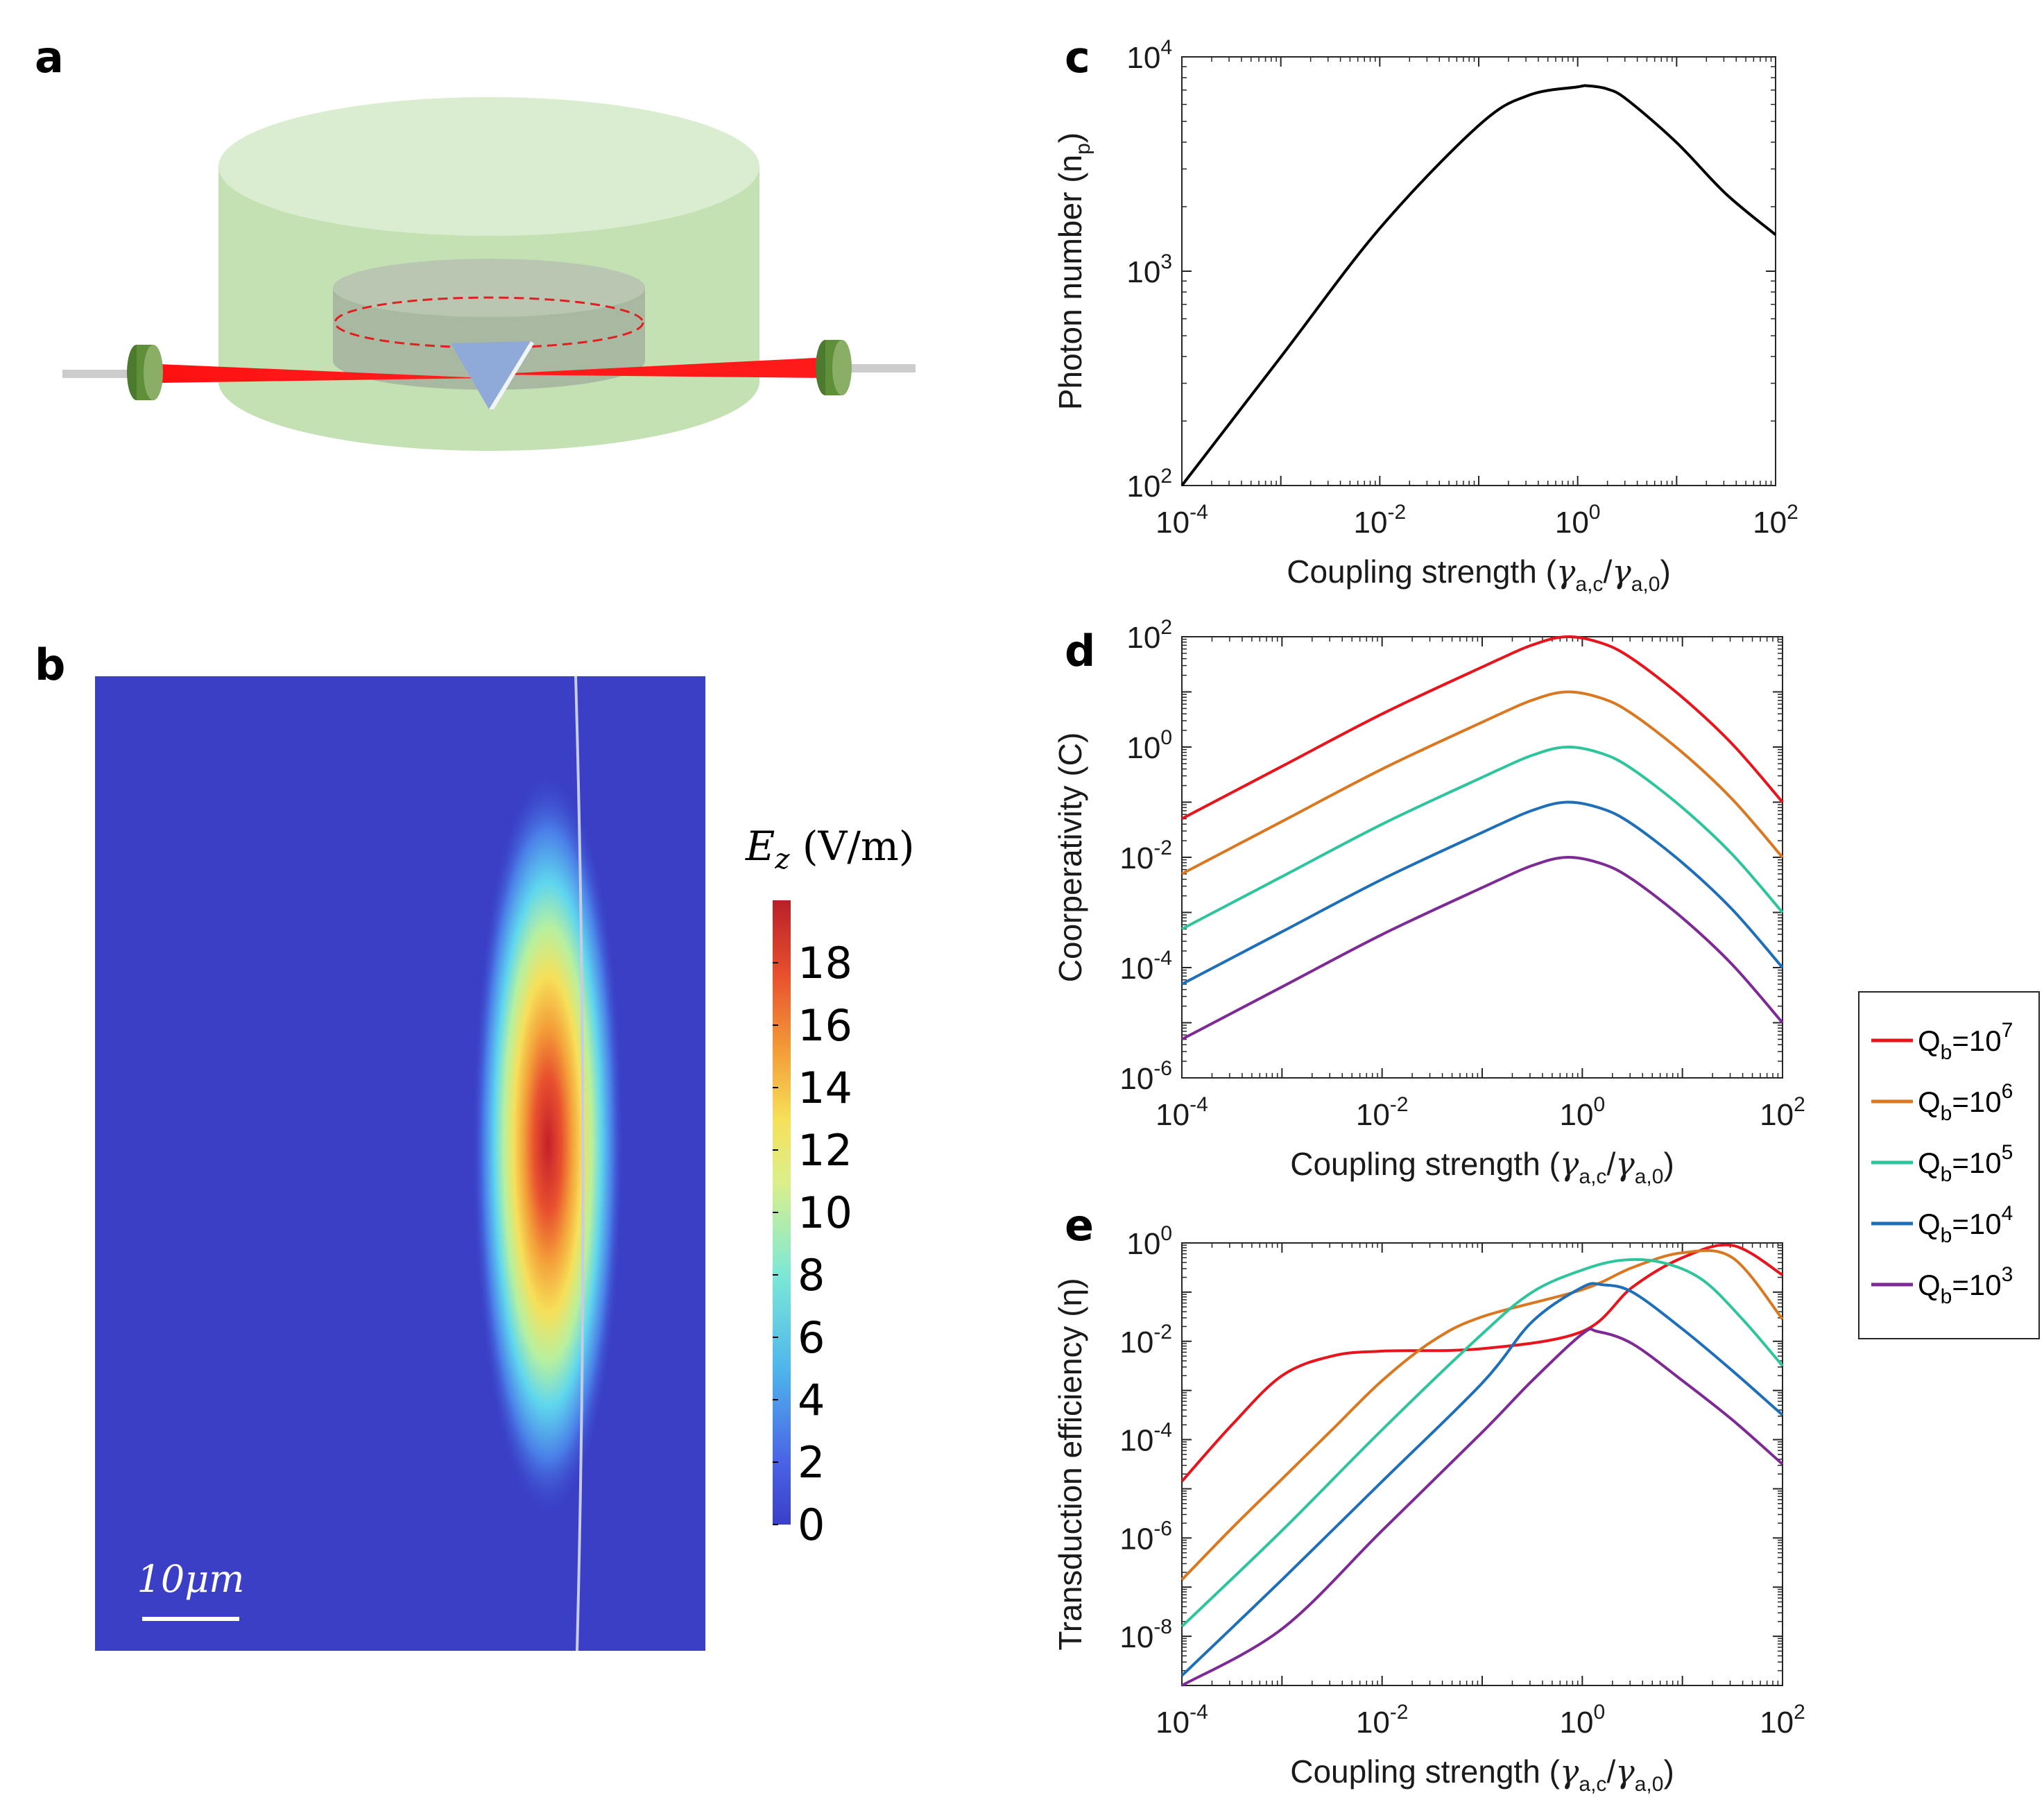 The image size is (2044, 1802). What do you see at coordinates (49, 57) in the screenshot?
I see `panel-letter-a: a` at bounding box center [49, 57].